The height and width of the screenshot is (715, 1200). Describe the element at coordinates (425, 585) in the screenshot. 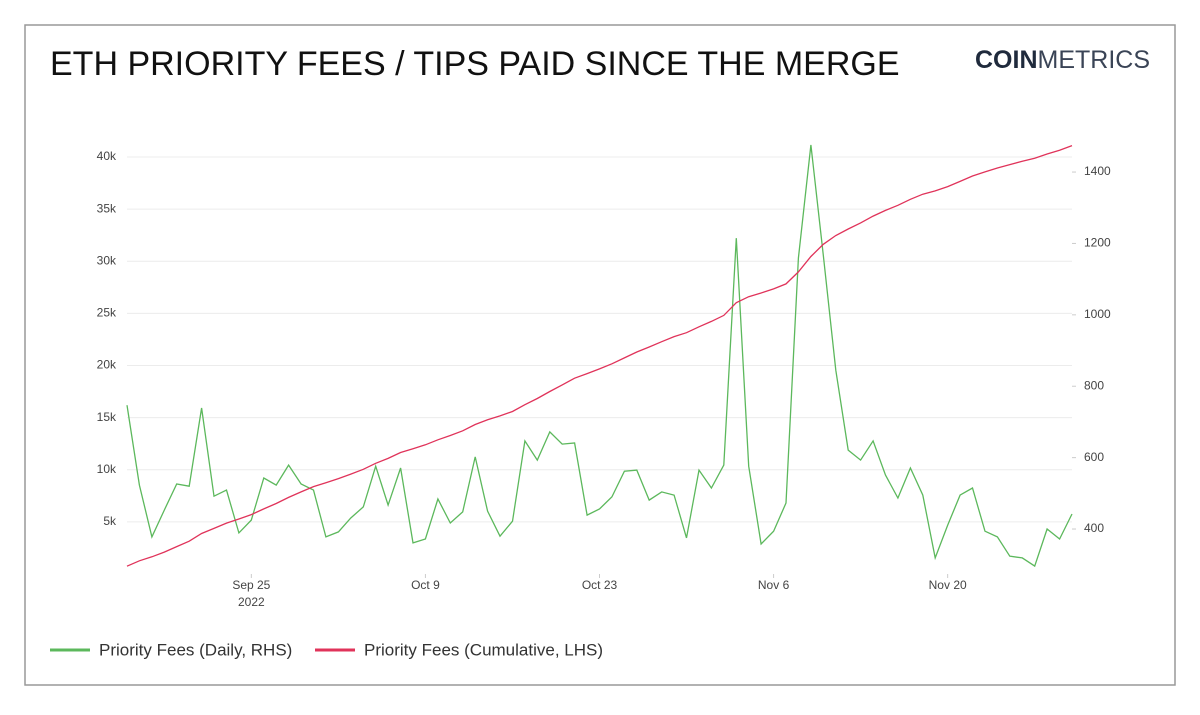

I see `x-tick-label: Oct 9` at that location.